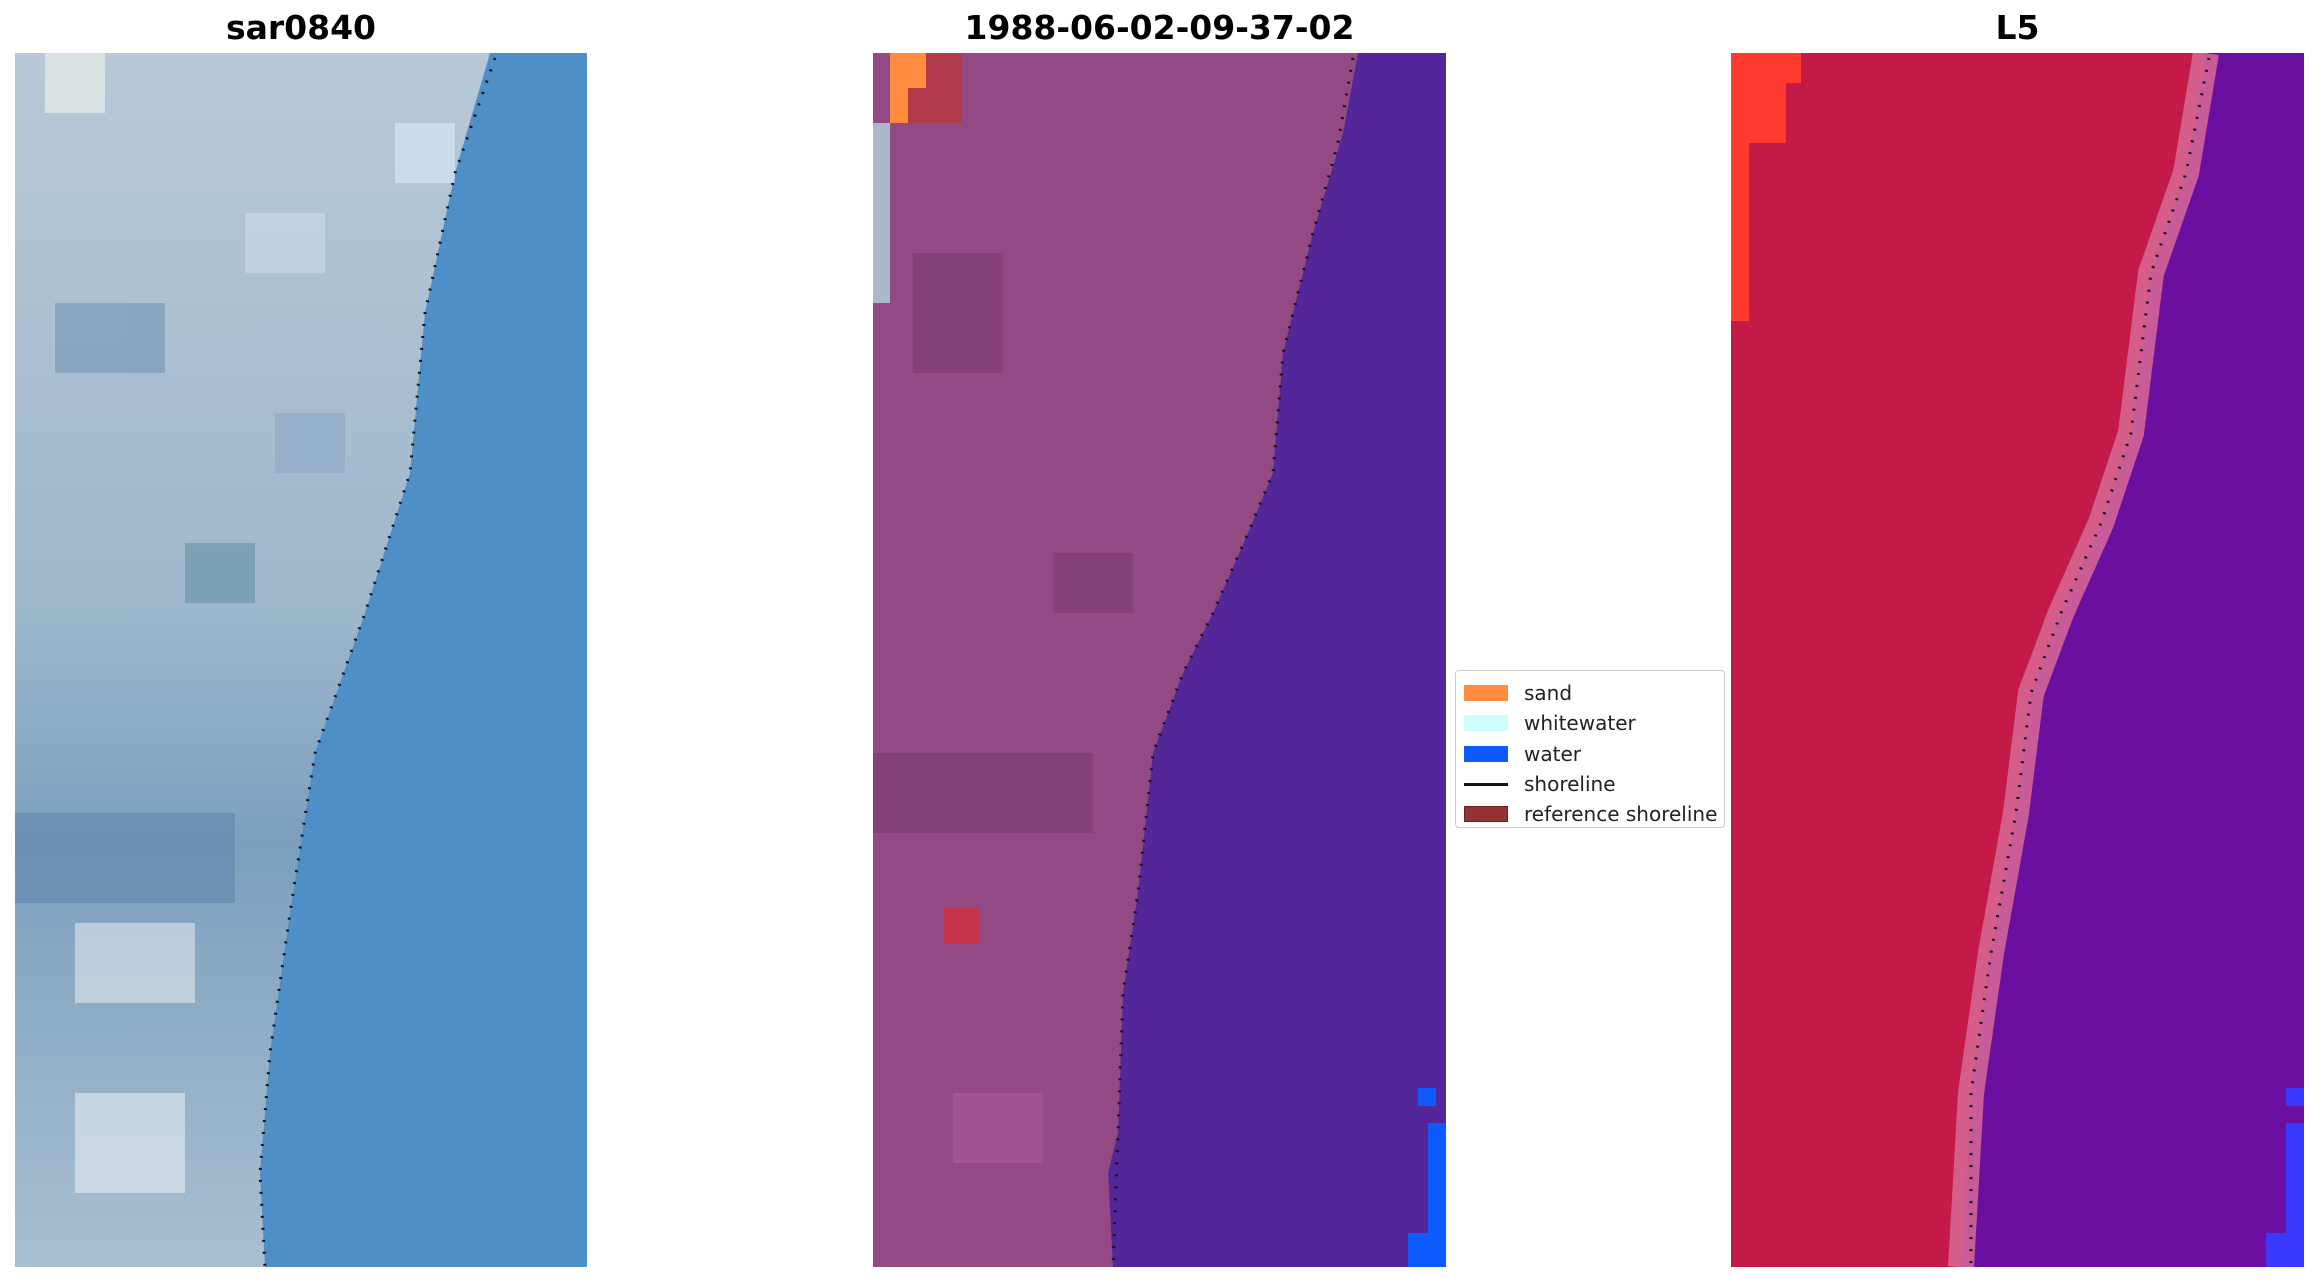  I want to click on legend-label: water, so click(1552, 753).